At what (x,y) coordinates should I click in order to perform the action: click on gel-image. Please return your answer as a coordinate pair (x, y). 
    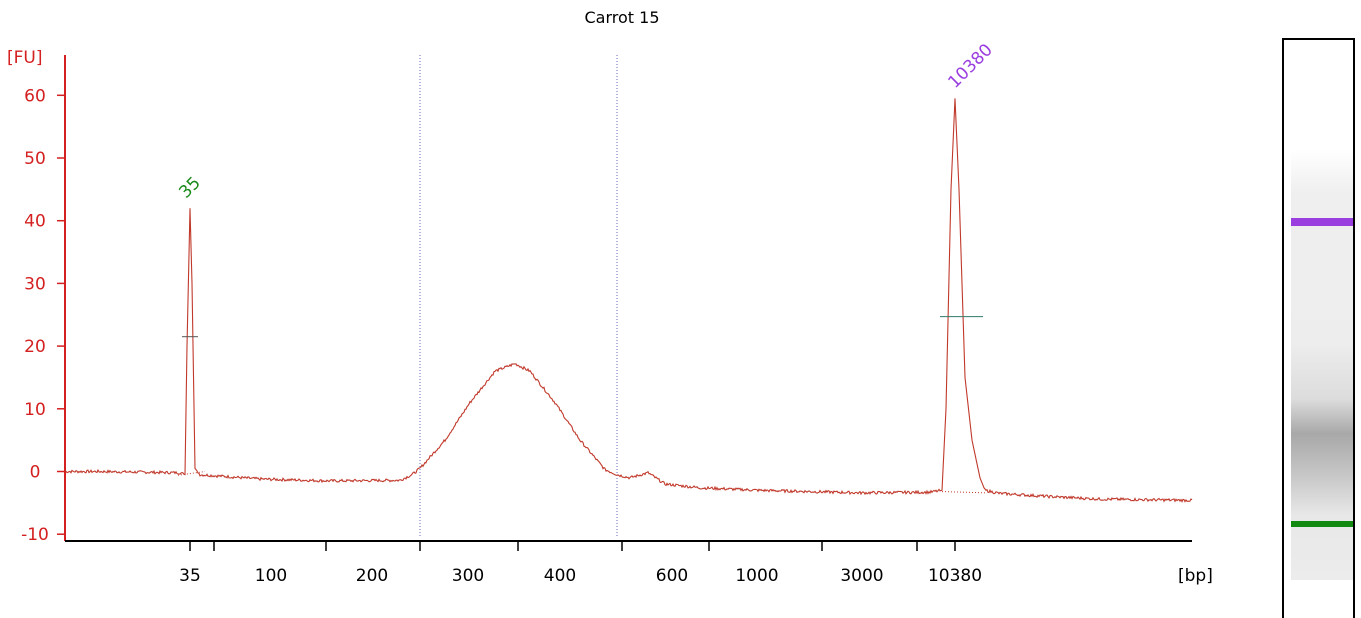
    Looking at the image, I should click on (1318, 328).